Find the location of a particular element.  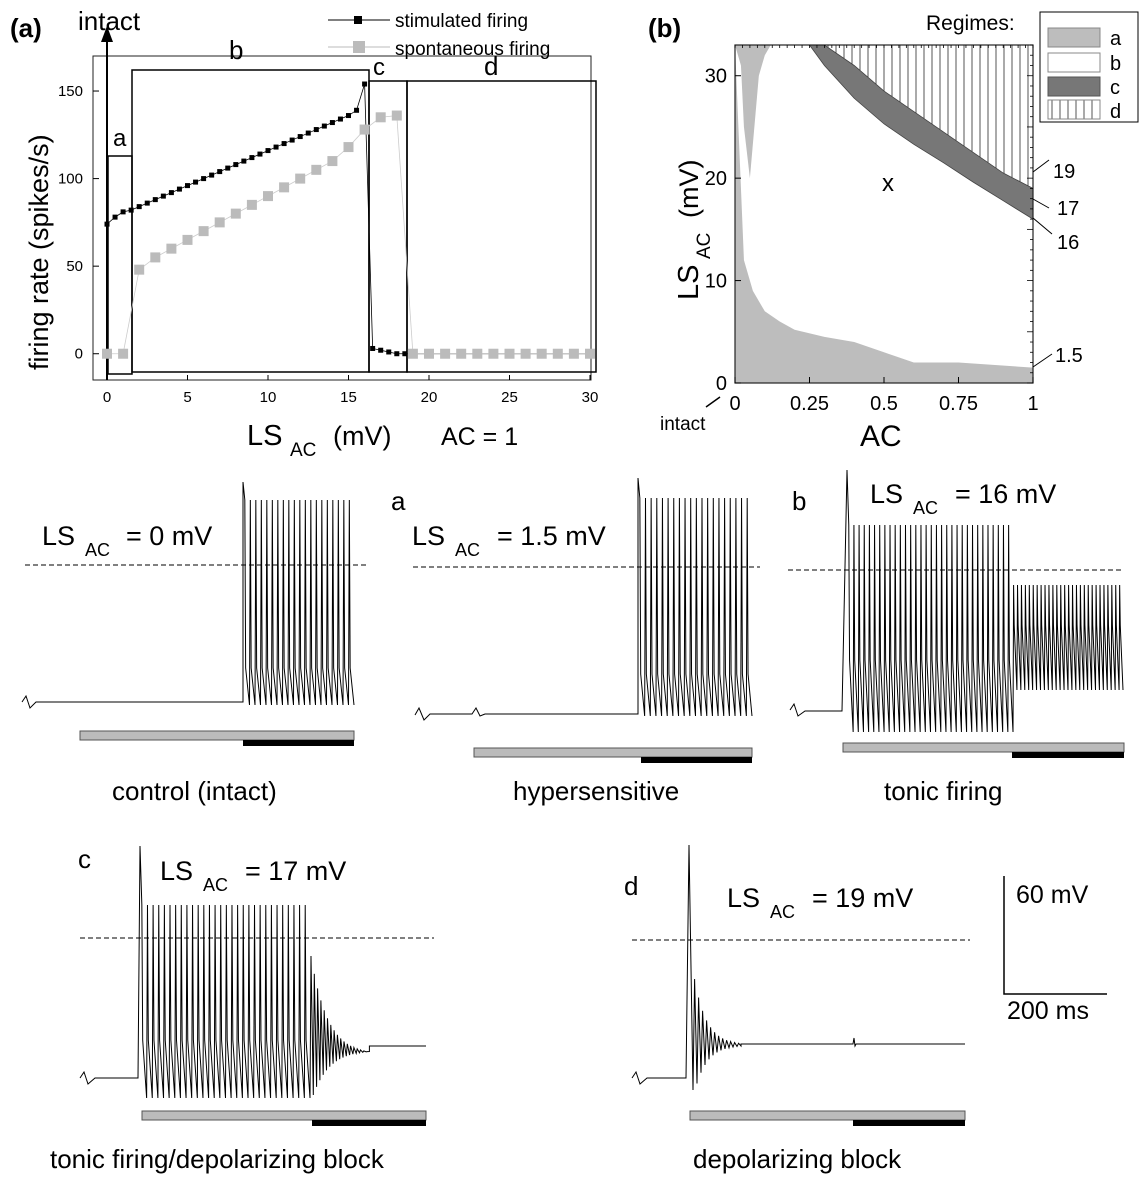

region-box-a is located at coordinates (120, 265).